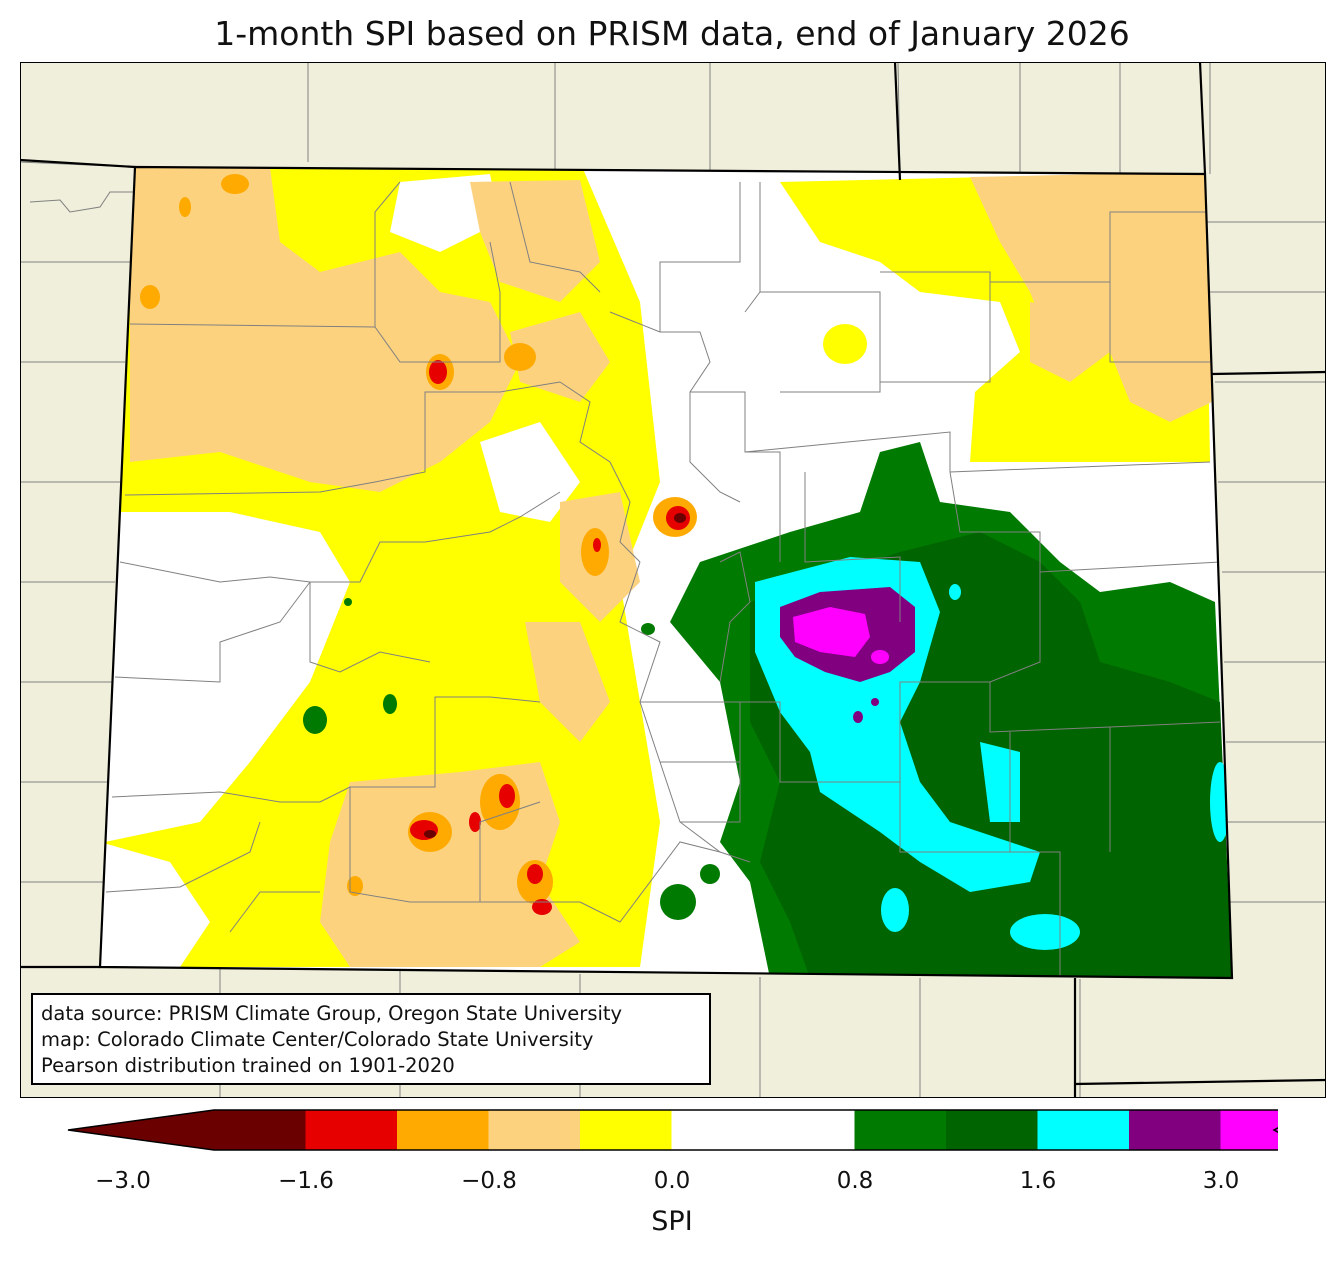 Image resolution: width=1344 pixels, height=1262 pixels. What do you see at coordinates (855, 1181) in the screenshot?
I see `colorbar-tick-label: 0.8` at bounding box center [855, 1181].